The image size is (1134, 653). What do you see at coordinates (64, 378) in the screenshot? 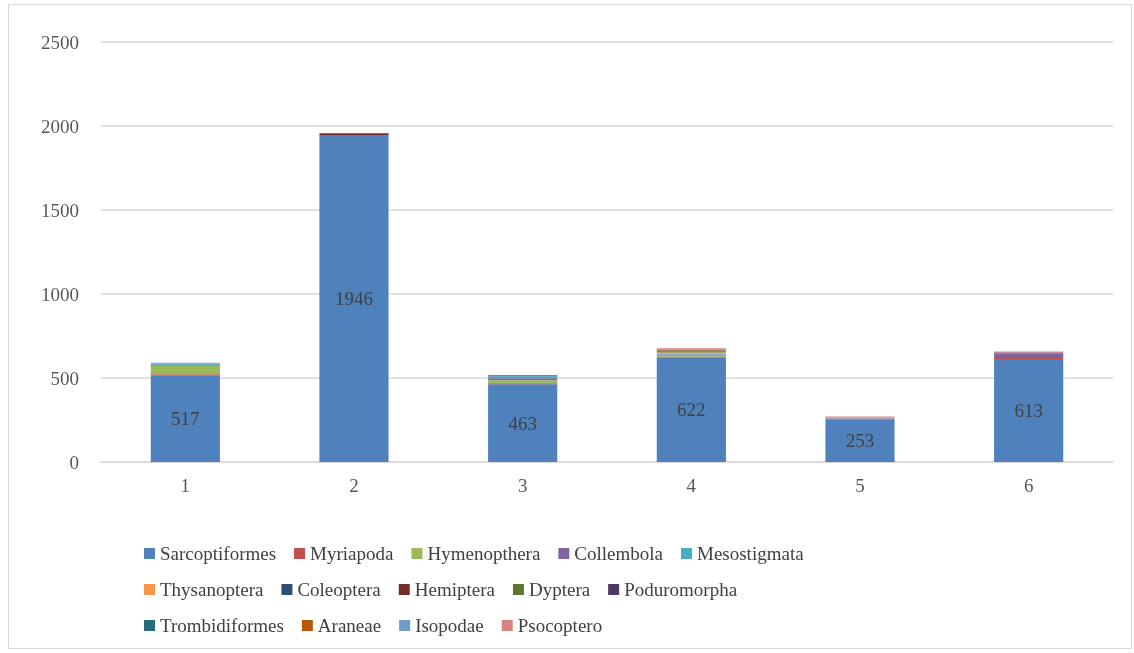
I see `y-tick-label: 500` at bounding box center [64, 378].